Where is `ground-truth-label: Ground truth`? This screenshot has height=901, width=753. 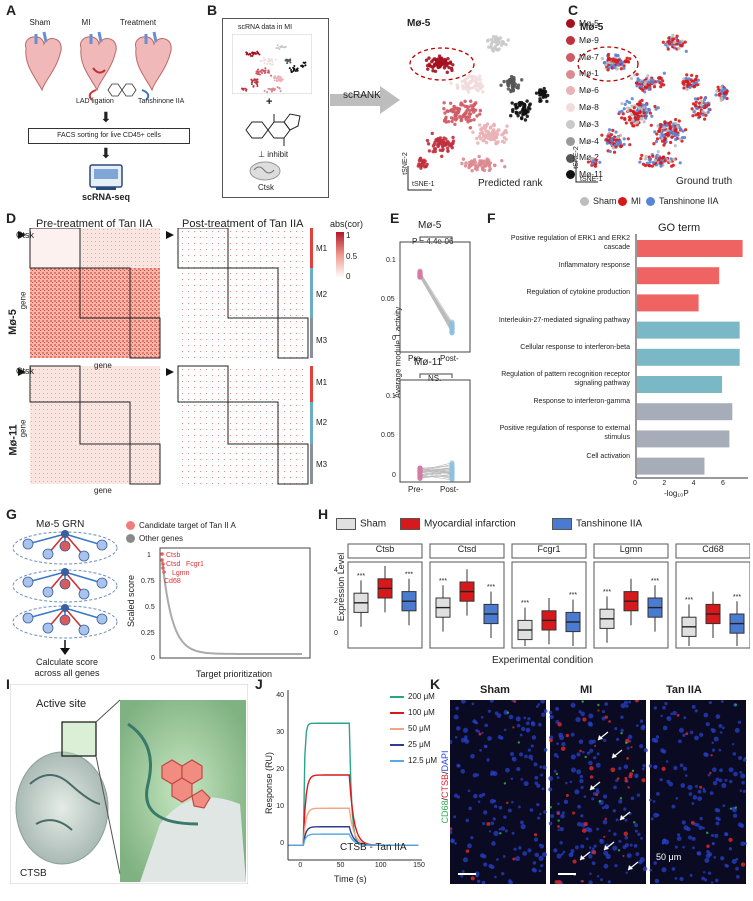 ground-truth-label: Ground truth is located at coordinates (704, 181).